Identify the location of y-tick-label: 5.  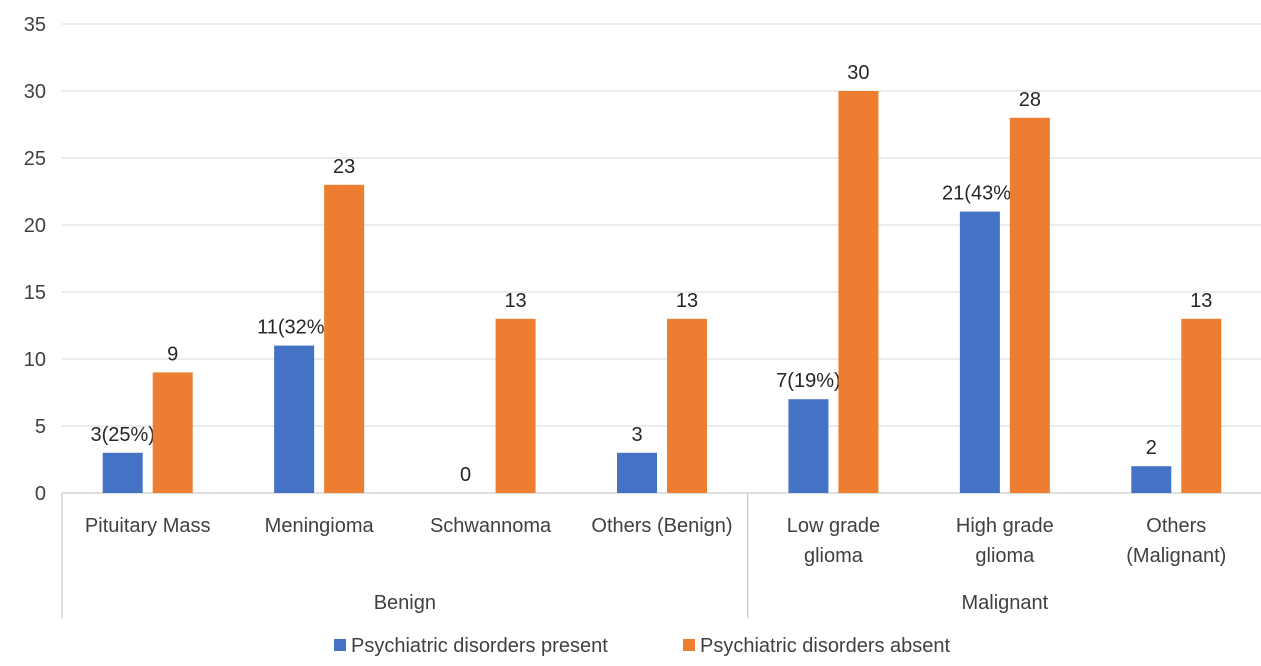
(40, 427).